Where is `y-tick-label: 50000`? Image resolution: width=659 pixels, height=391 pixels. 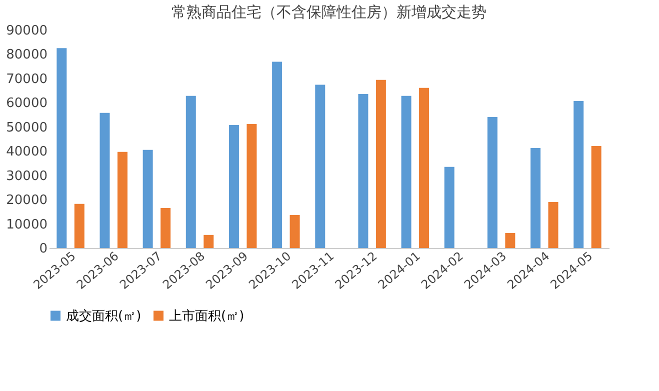
y-tick-label: 50000 is located at coordinates (27, 128).